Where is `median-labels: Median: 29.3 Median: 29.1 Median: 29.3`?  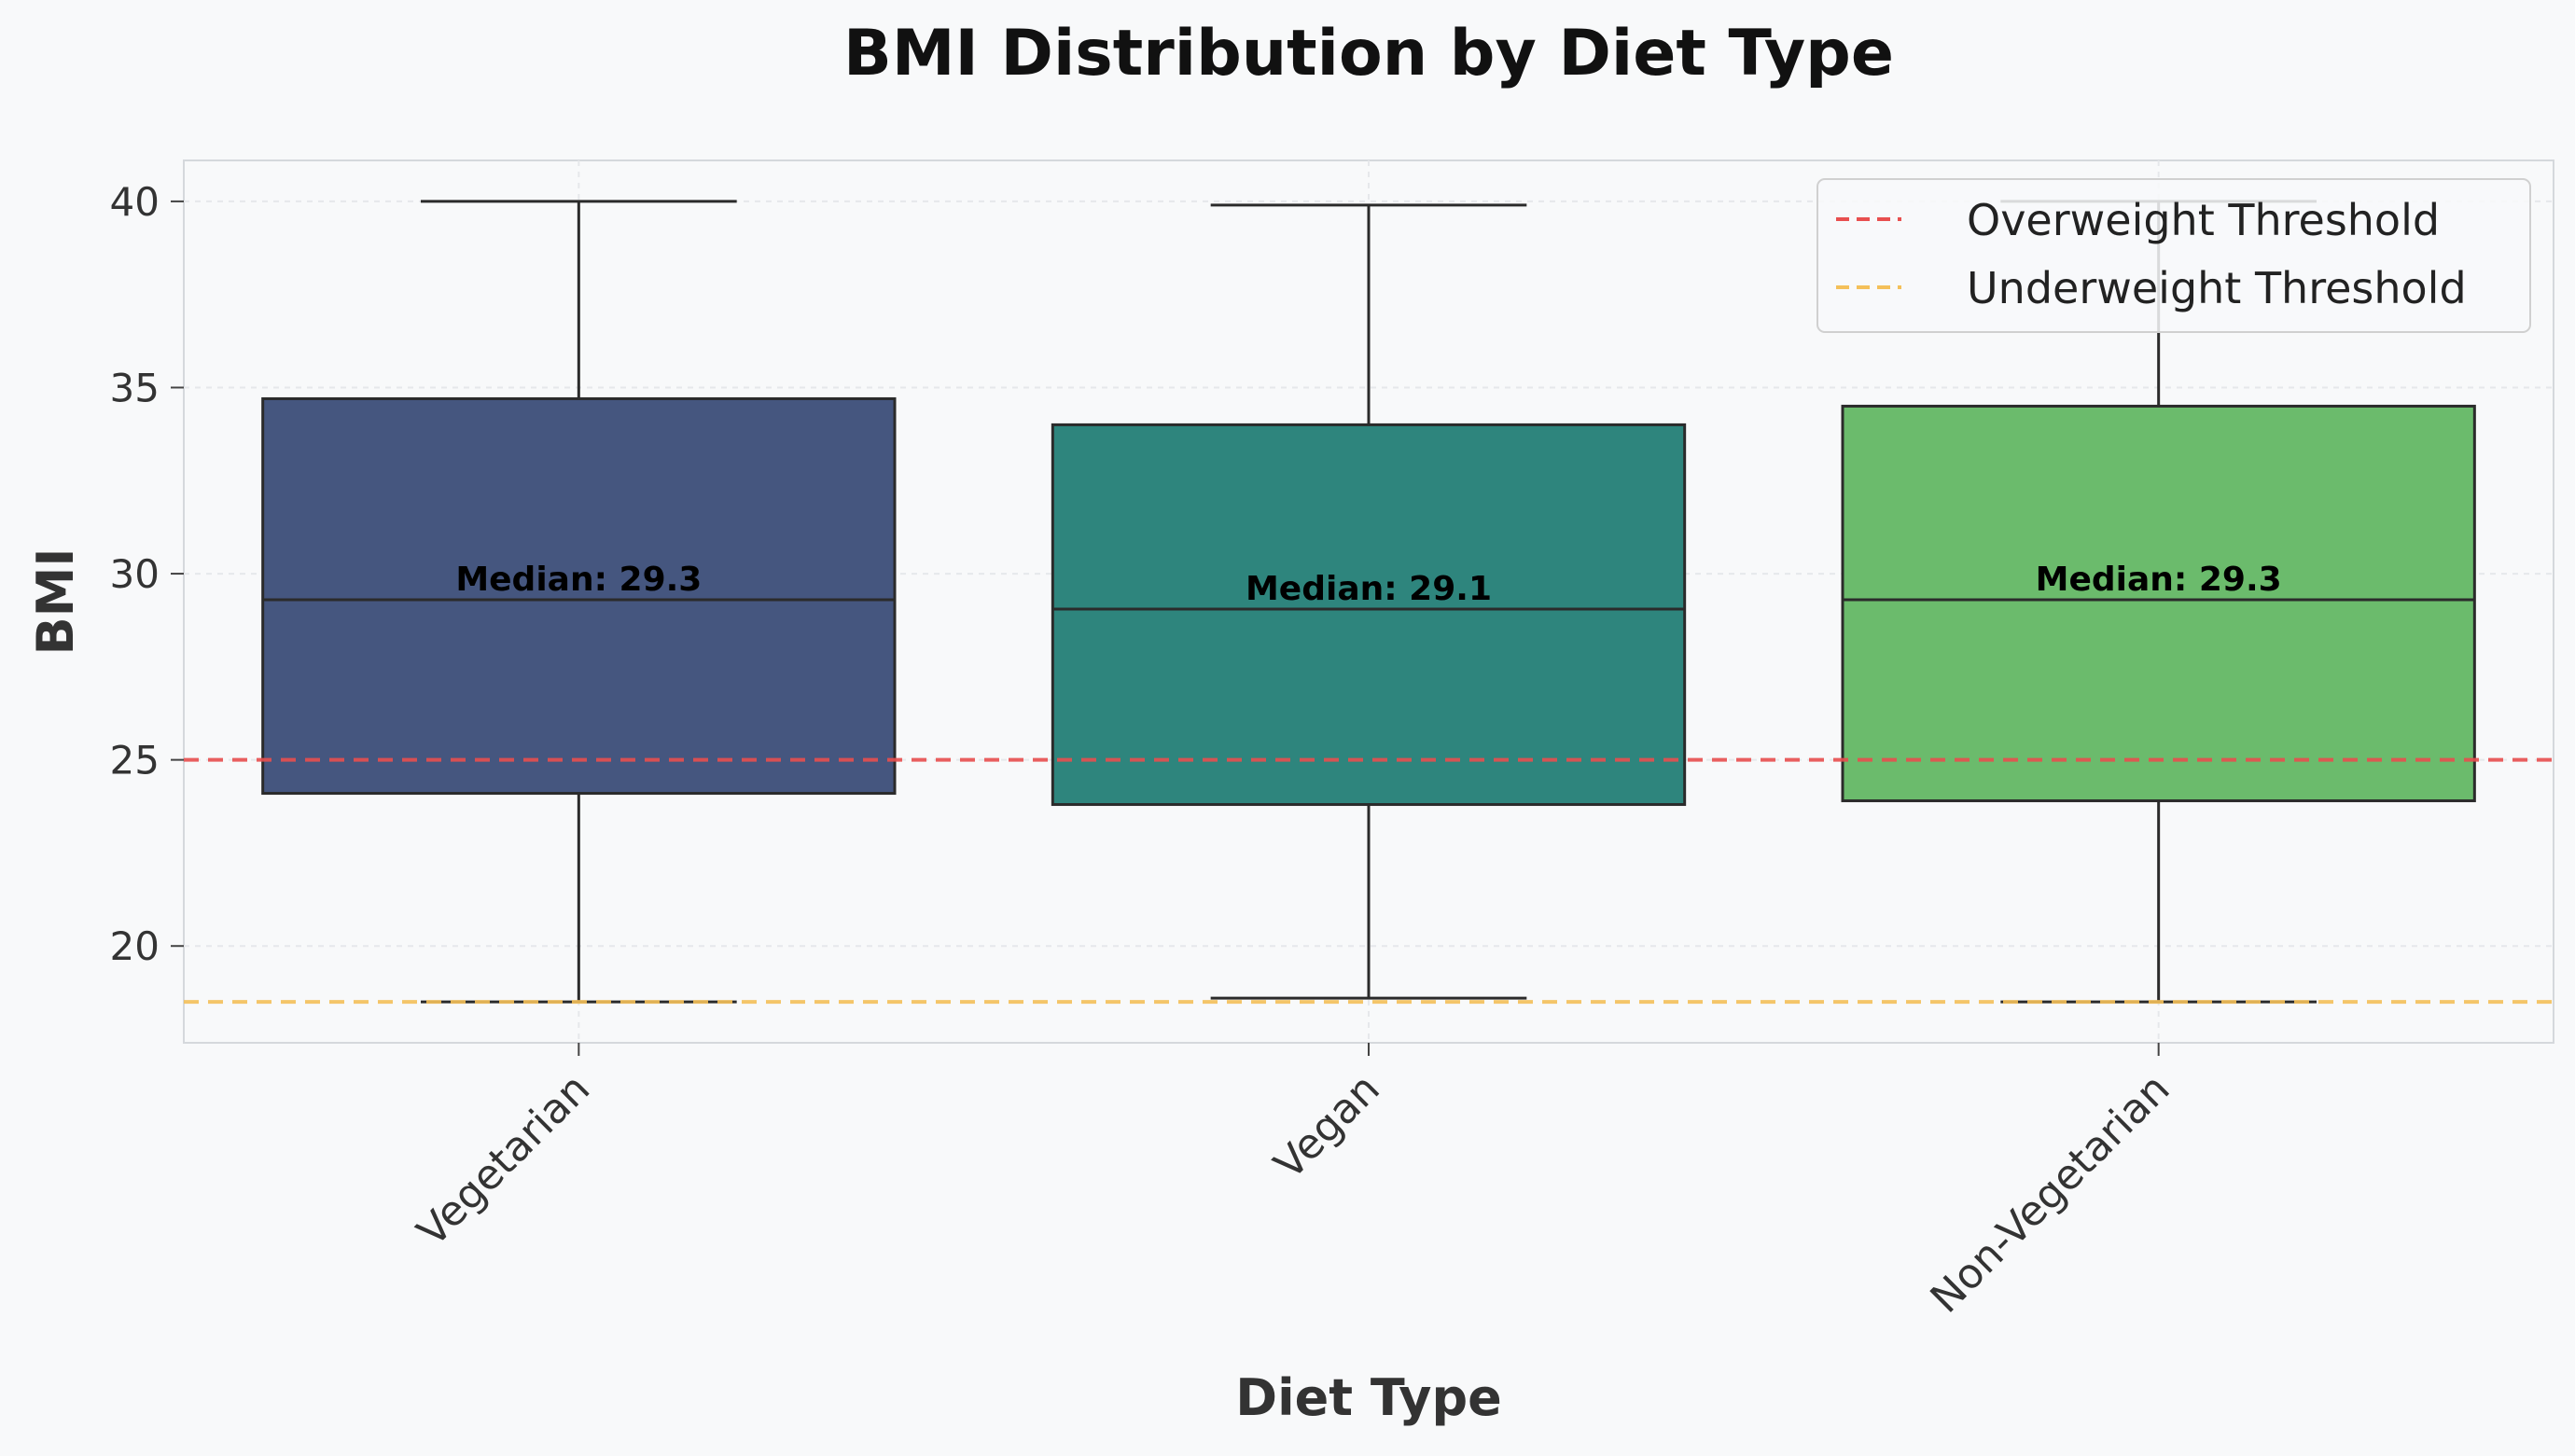
median-labels: Median: 29.3 Median: 29.1 Median: 29.3 is located at coordinates (1368, 584).